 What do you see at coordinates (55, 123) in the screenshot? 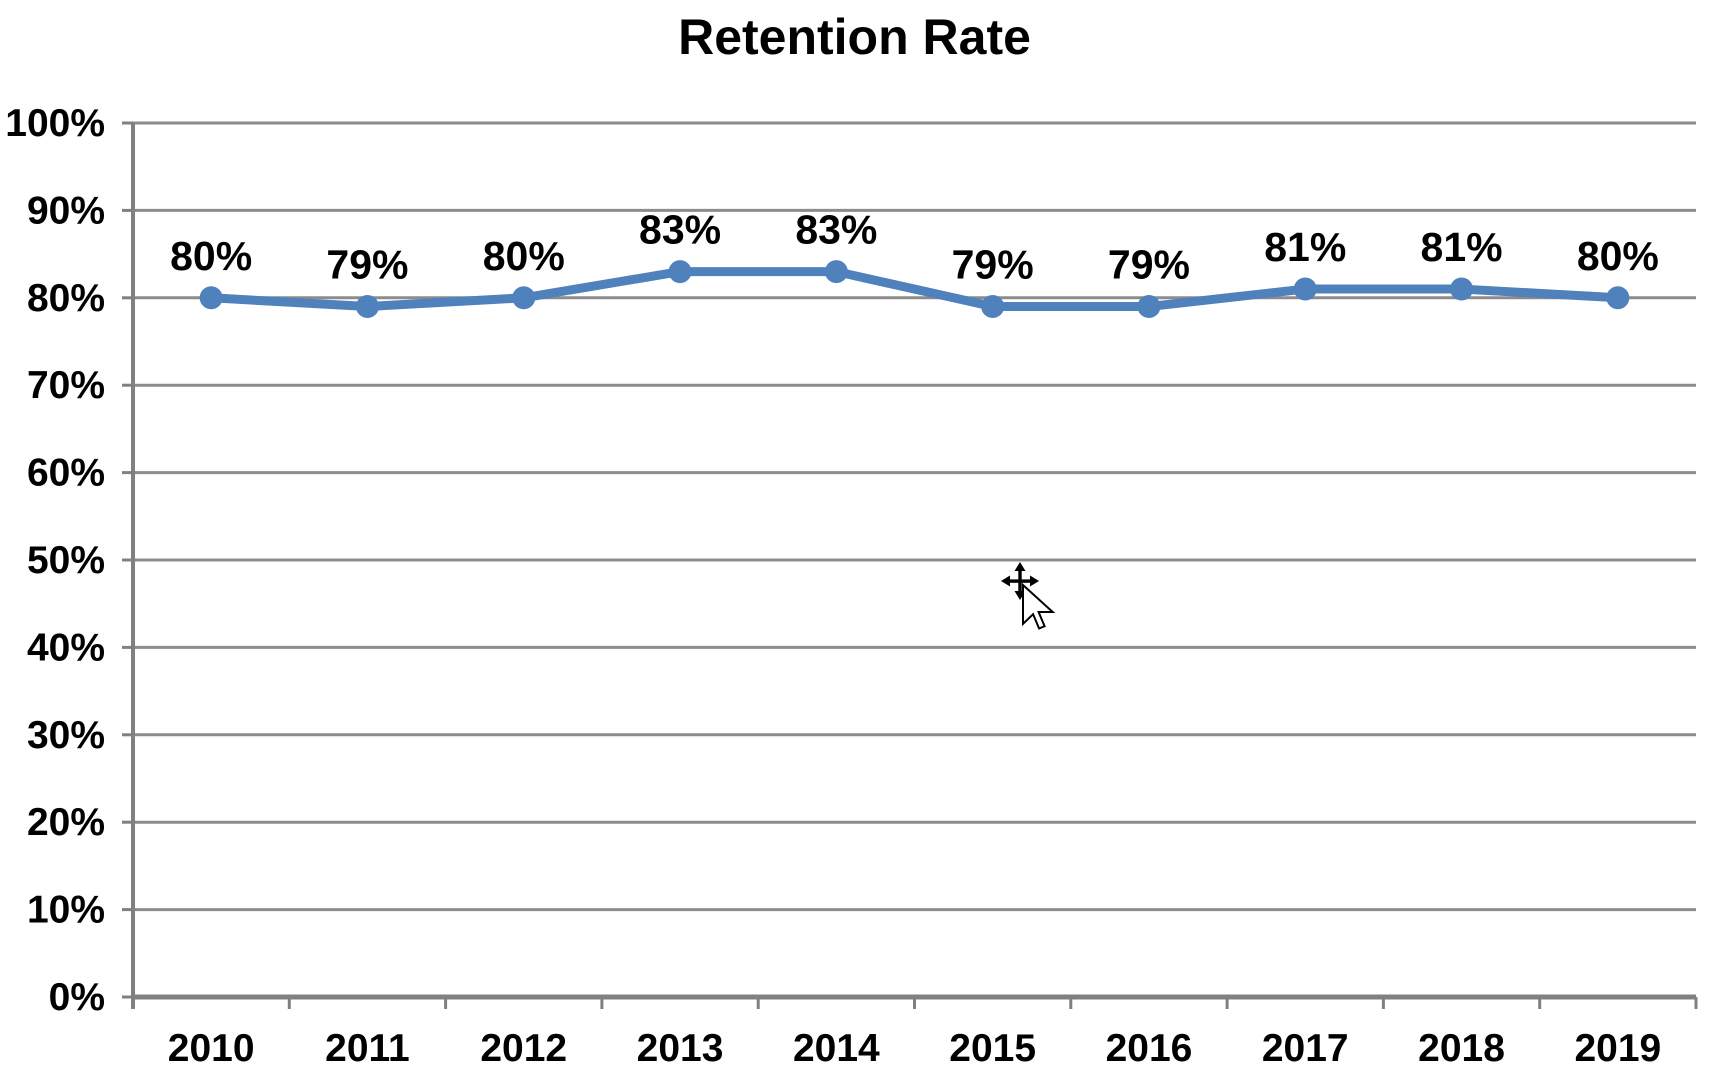
I see `y-axis-label: 100%` at bounding box center [55, 123].